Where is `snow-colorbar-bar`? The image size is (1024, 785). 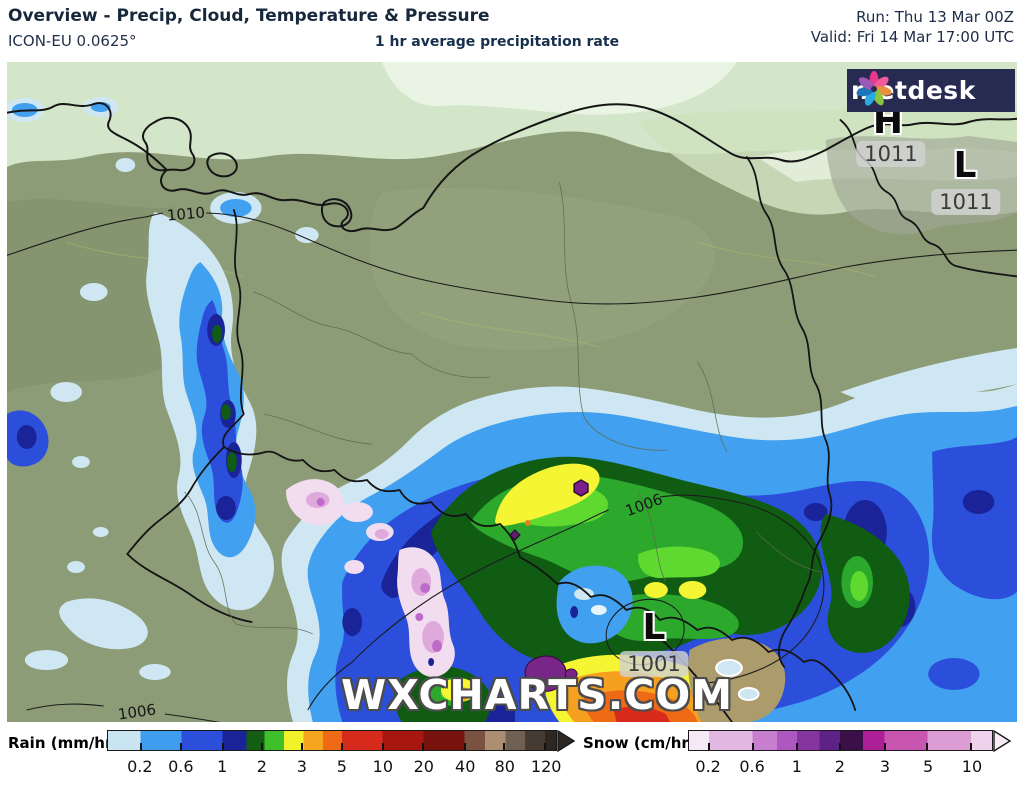
snow-colorbar-bar is located at coordinates (840, 740).